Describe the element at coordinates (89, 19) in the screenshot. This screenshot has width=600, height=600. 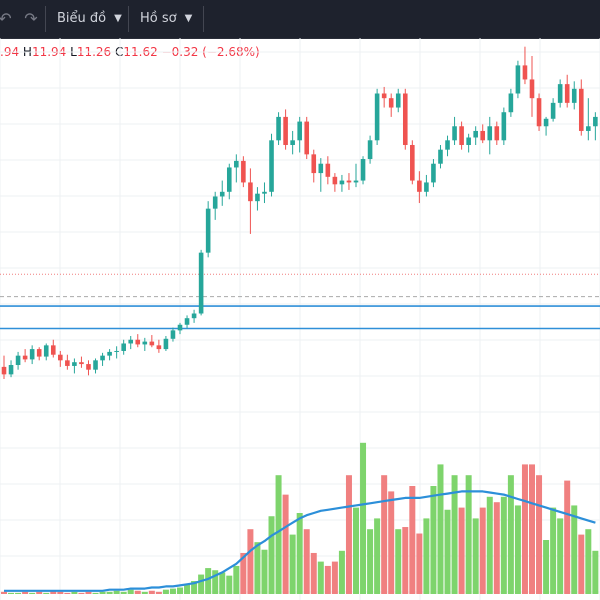
I see `chart-menu-button: Biểu đồ ▼` at that location.